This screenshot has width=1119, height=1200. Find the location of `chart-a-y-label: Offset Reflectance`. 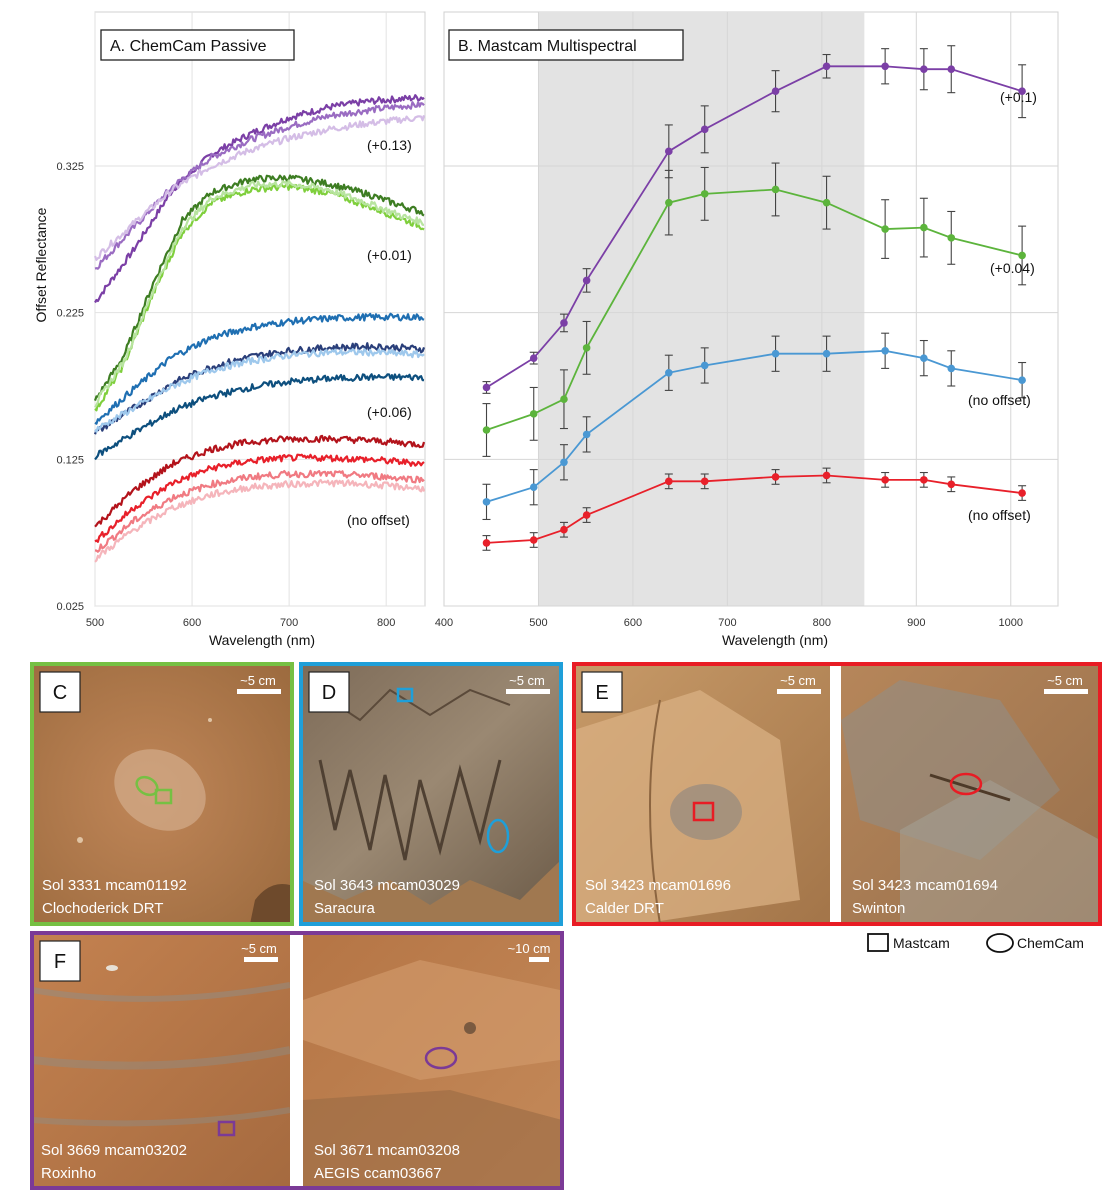

chart-a-y-label: Offset Reflectance is located at coordinates (41, 264).